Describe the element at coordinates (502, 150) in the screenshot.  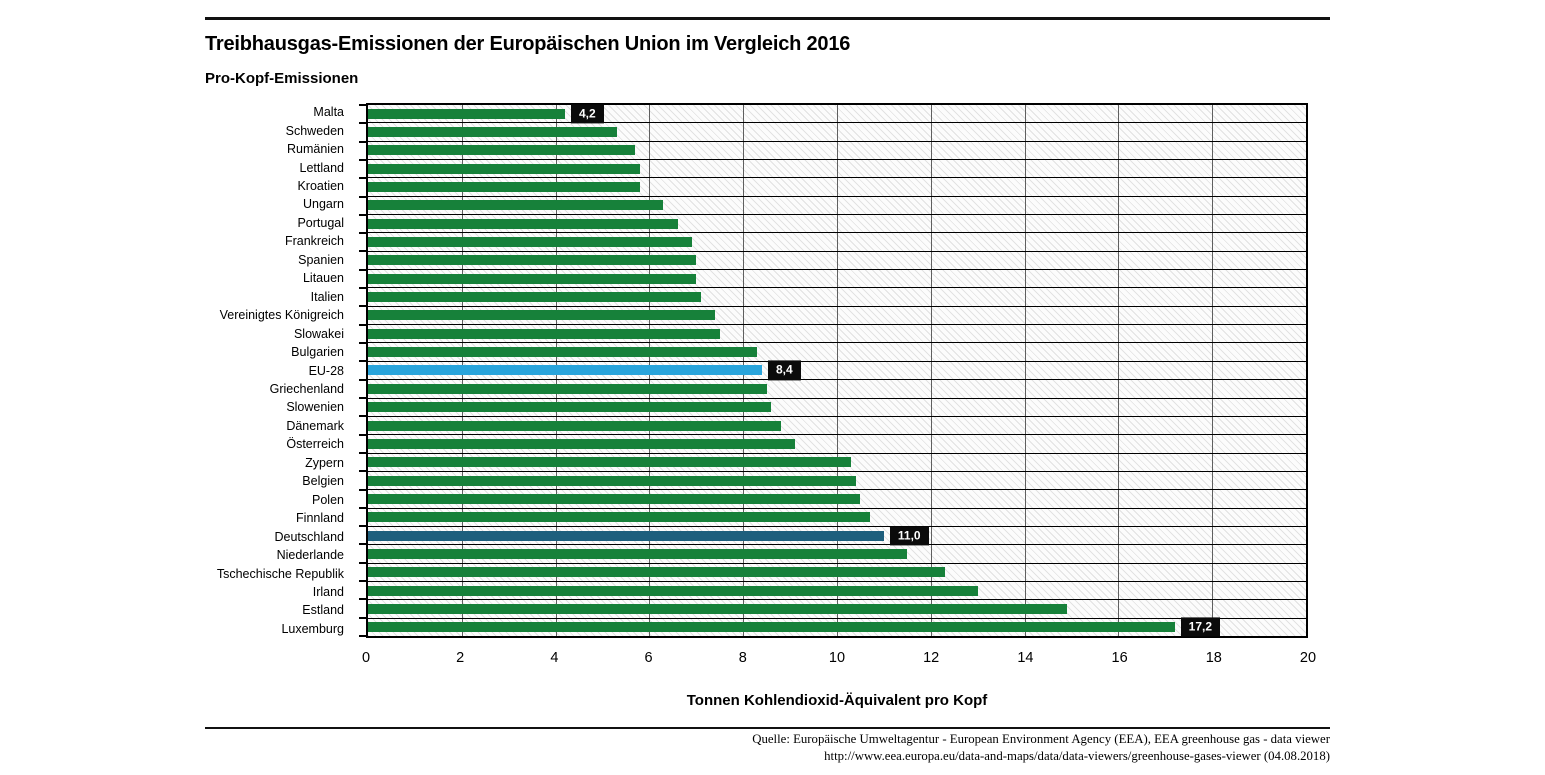
I see `bar-rum-nien` at that location.